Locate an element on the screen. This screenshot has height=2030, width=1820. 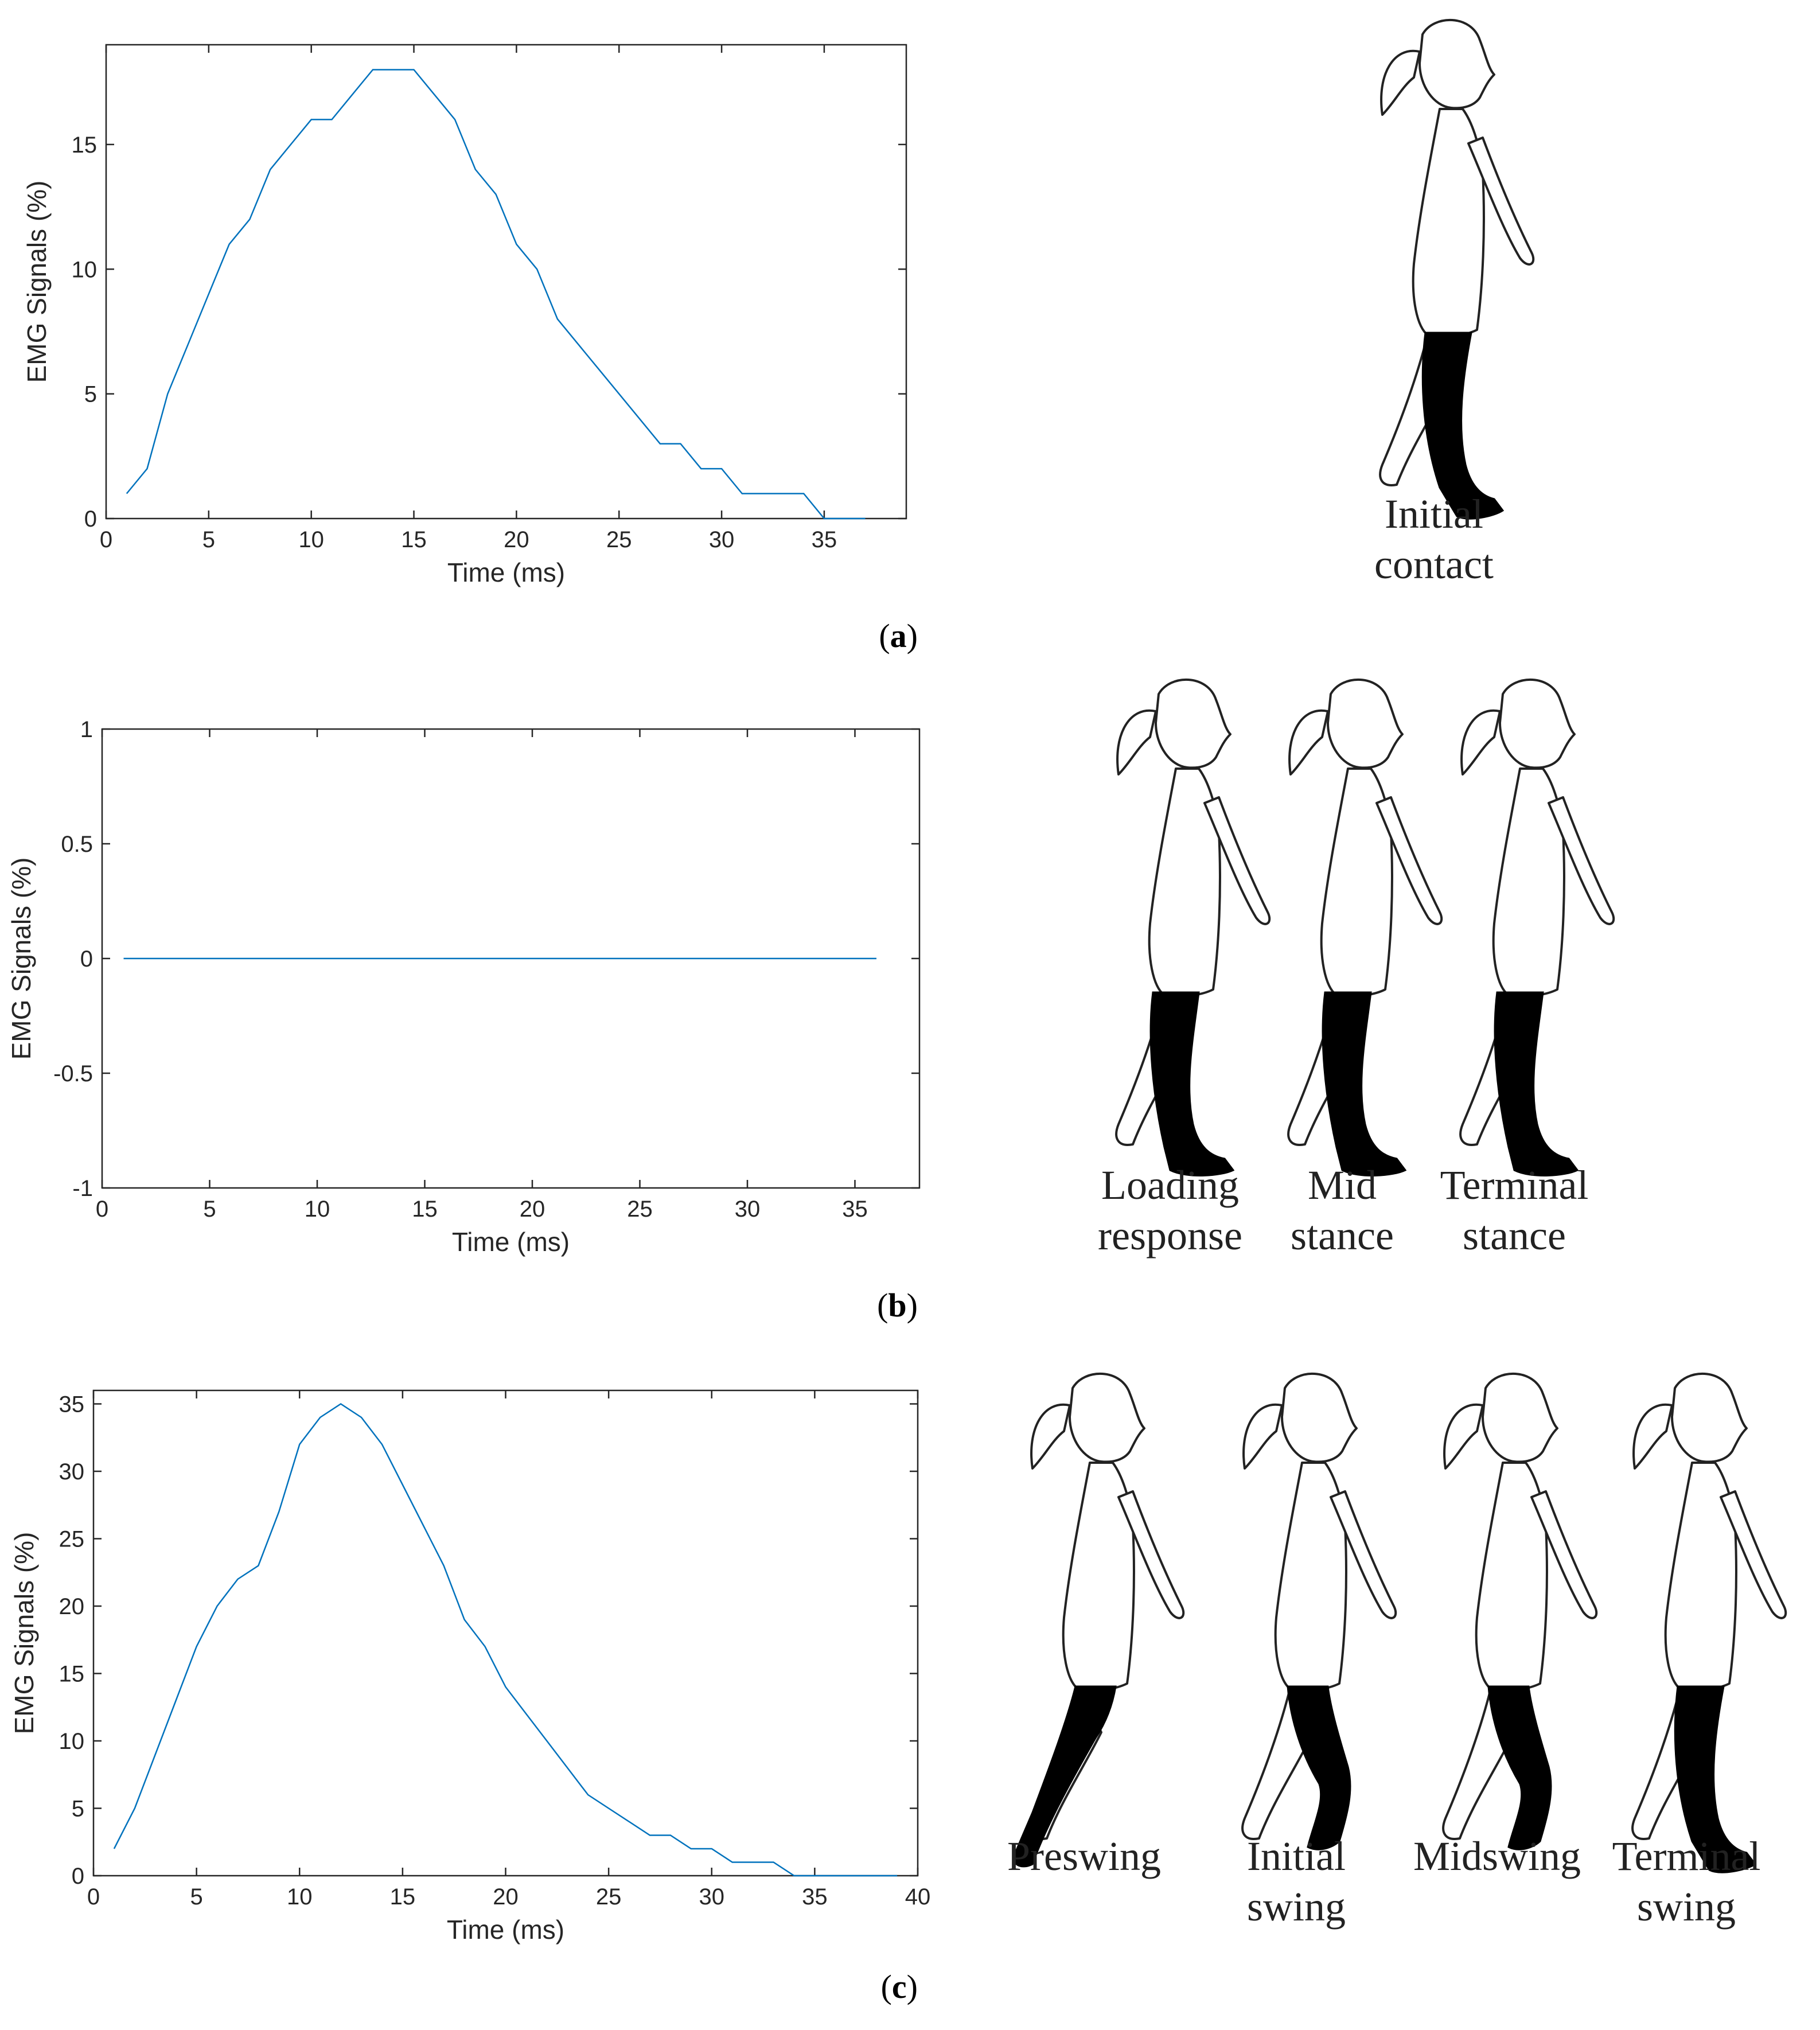
gait-figures-stance: Loading response Mid stance Terminal stance is located at coordinates (1357, 968).